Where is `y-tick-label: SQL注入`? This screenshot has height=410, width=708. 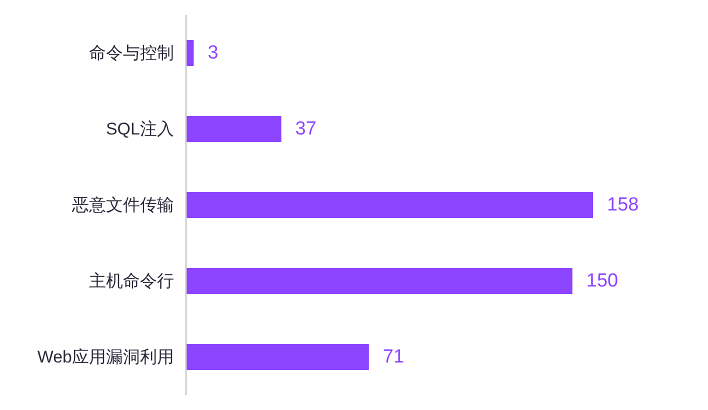 y-tick-label: SQL注入 is located at coordinates (140, 129).